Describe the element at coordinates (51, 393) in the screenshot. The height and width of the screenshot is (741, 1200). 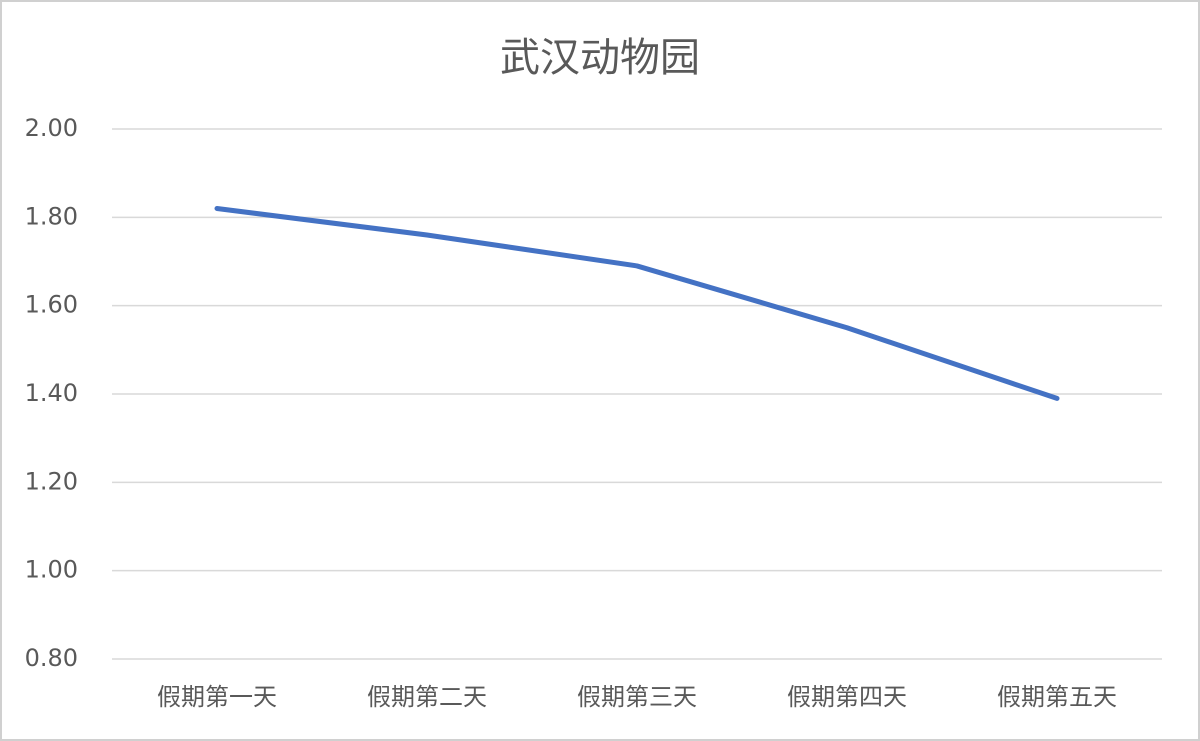
I see `y-tick-label: 1.40` at that location.